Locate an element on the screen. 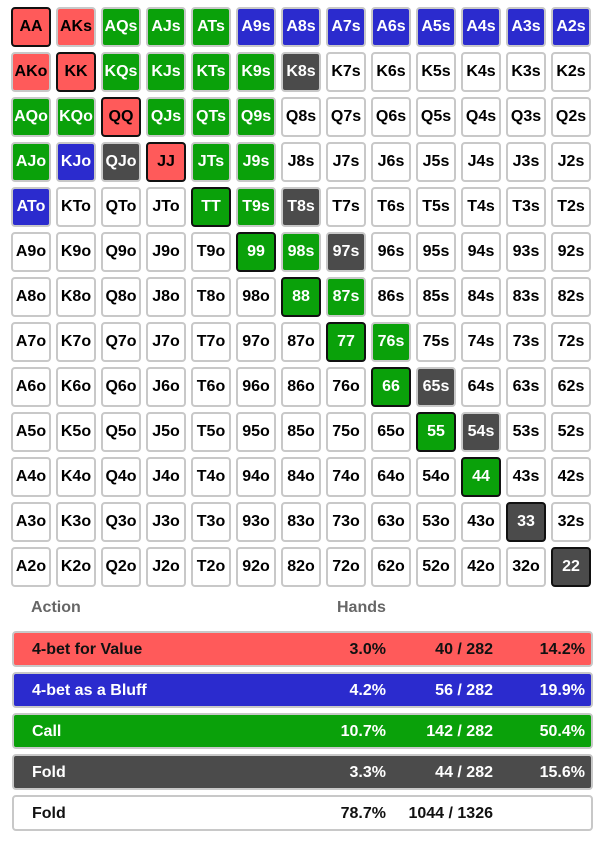  hand-cell-74s: 74s is located at coordinates (481, 342).